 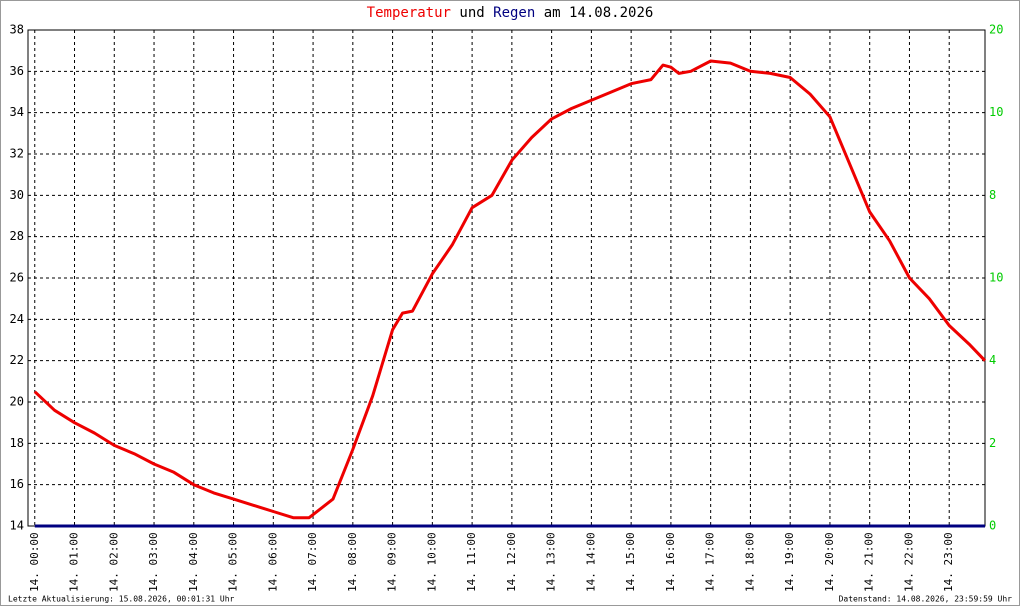 I want to click on title-connector: und, so click(x=471, y=13).